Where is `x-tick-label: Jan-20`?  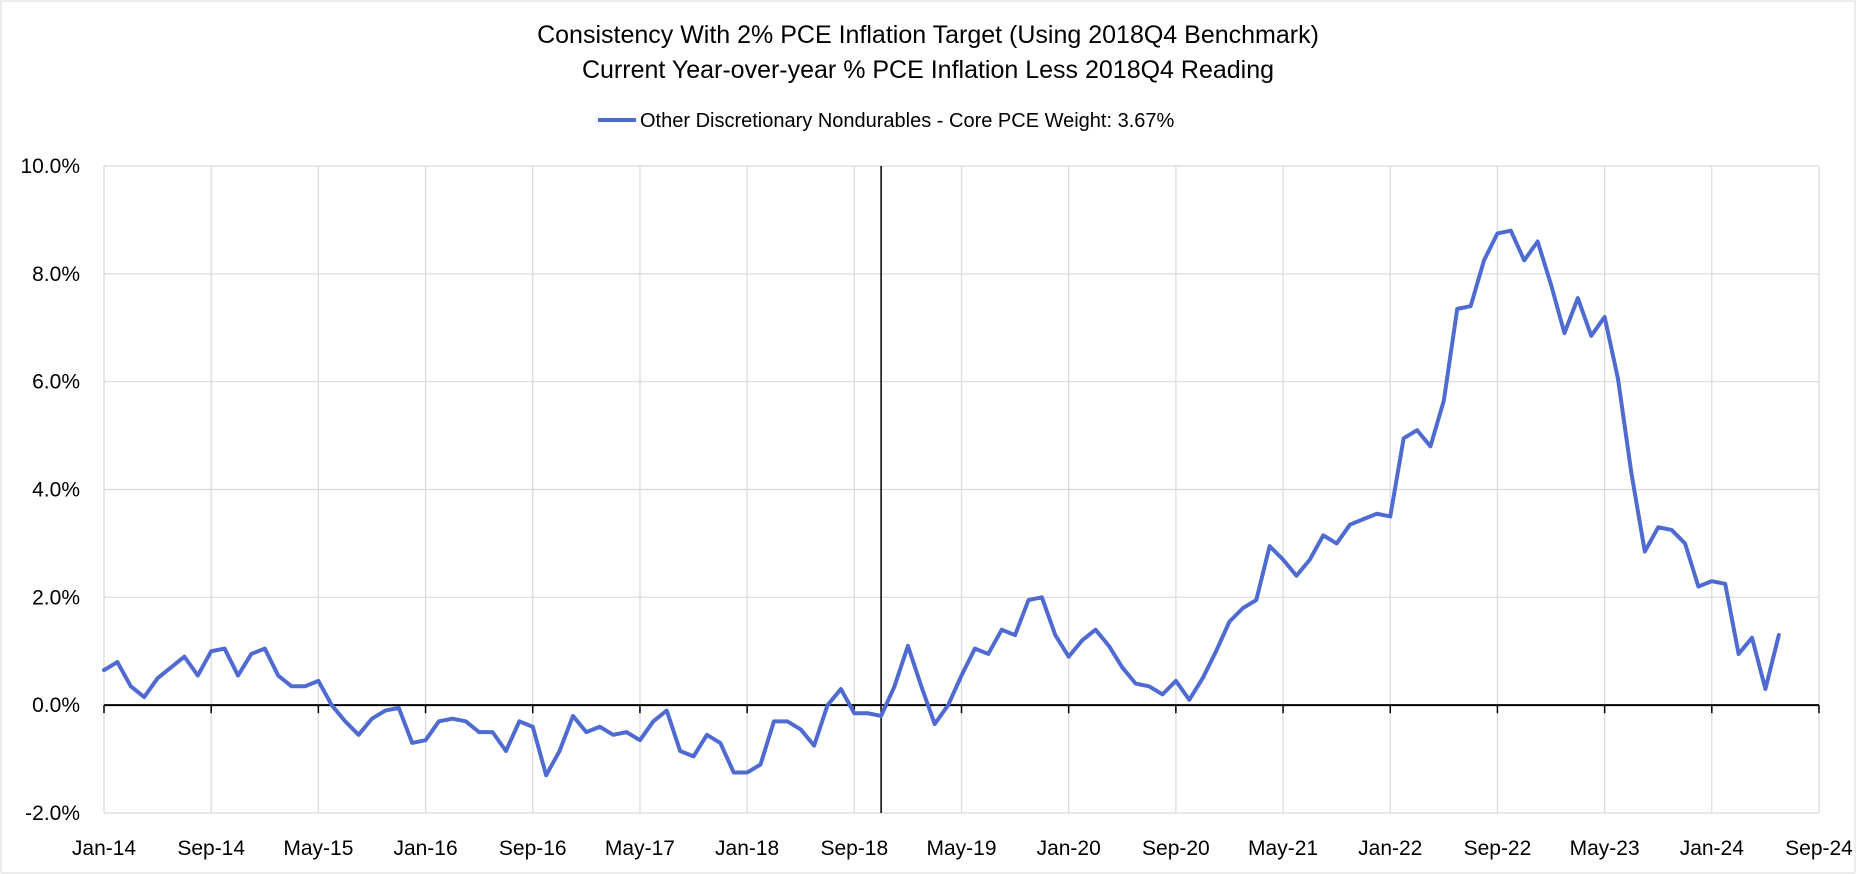 x-tick-label: Jan-20 is located at coordinates (1069, 848).